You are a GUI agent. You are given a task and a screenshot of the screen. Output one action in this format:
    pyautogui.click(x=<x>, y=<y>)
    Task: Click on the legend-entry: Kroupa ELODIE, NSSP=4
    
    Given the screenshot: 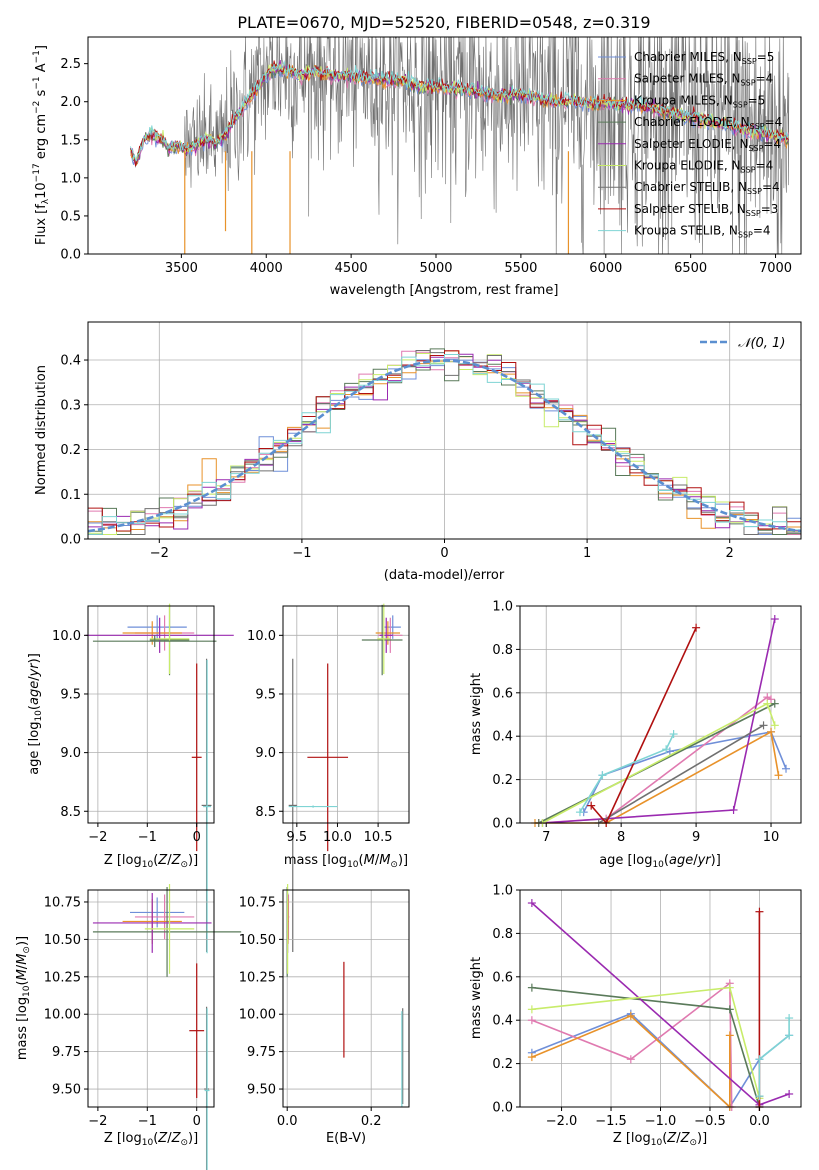 What is the action you would take?
    pyautogui.click(x=685, y=167)
    